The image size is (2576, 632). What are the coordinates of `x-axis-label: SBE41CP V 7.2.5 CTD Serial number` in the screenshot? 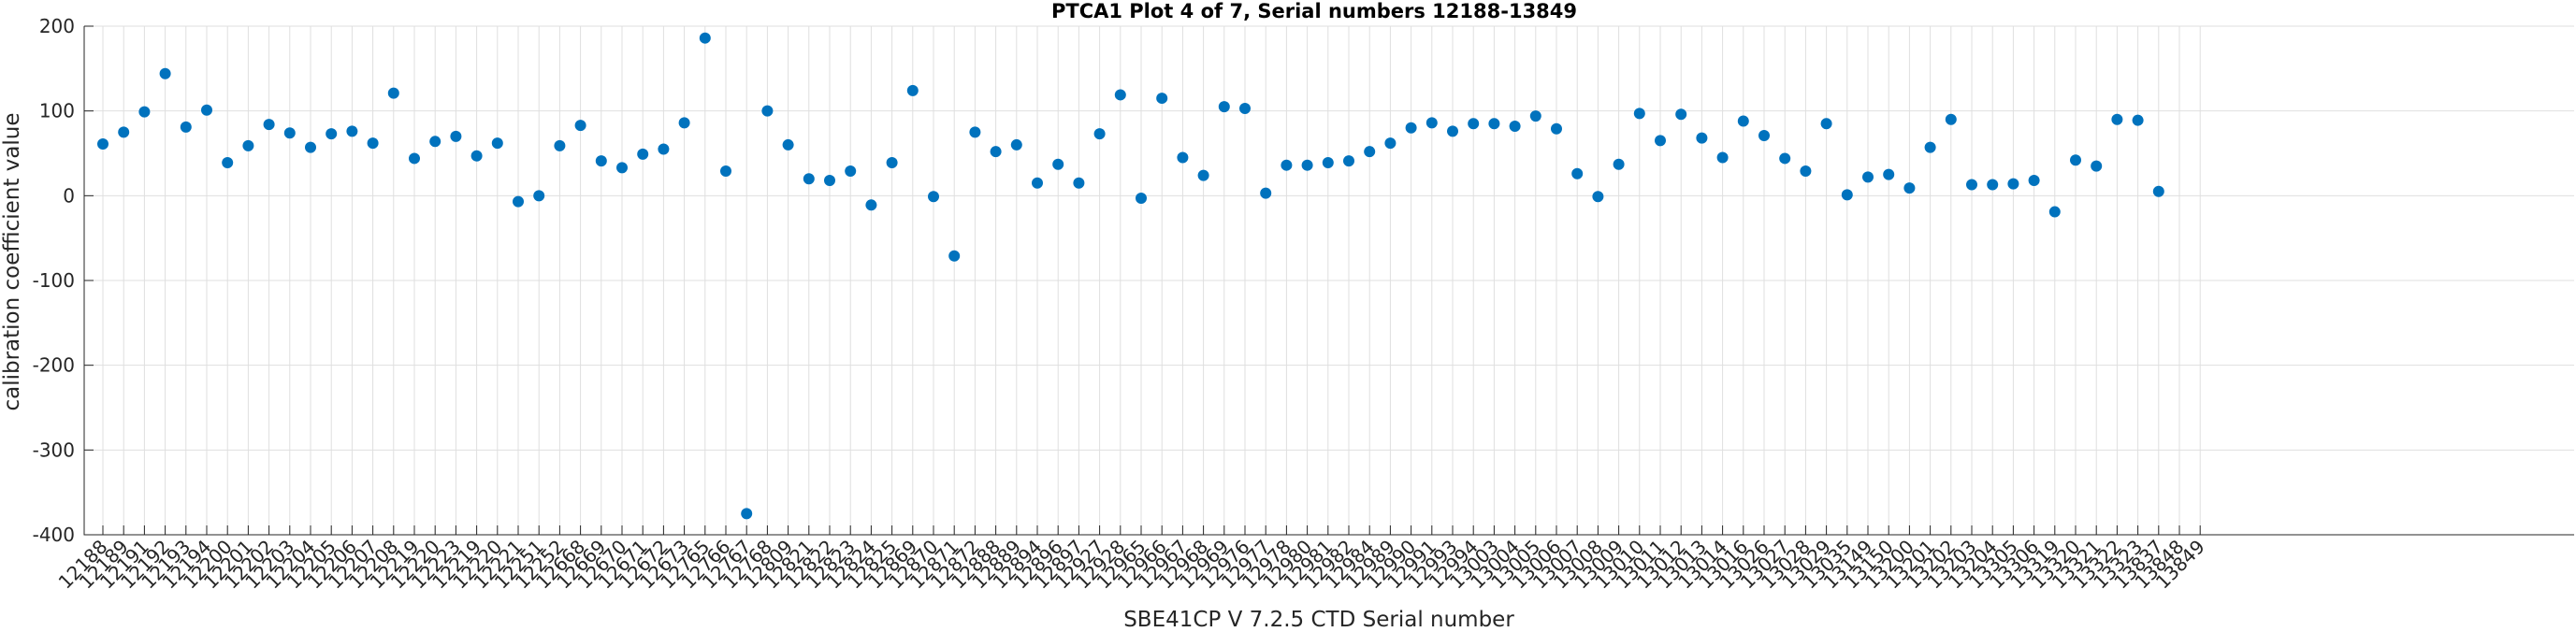 It's located at (1318, 620).